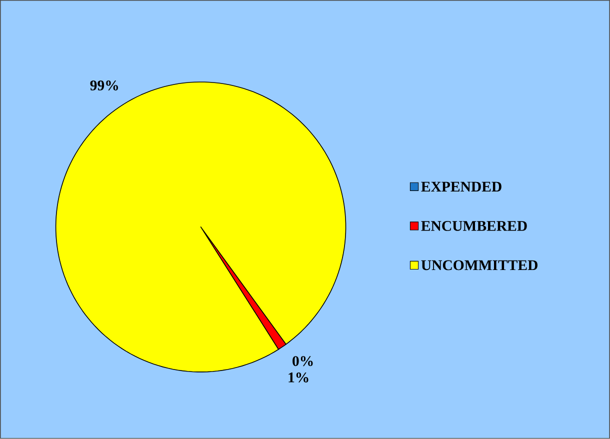 The width and height of the screenshot is (610, 439). What do you see at coordinates (479, 265) in the screenshot?
I see `legend-label: UNCOMMITTED` at bounding box center [479, 265].